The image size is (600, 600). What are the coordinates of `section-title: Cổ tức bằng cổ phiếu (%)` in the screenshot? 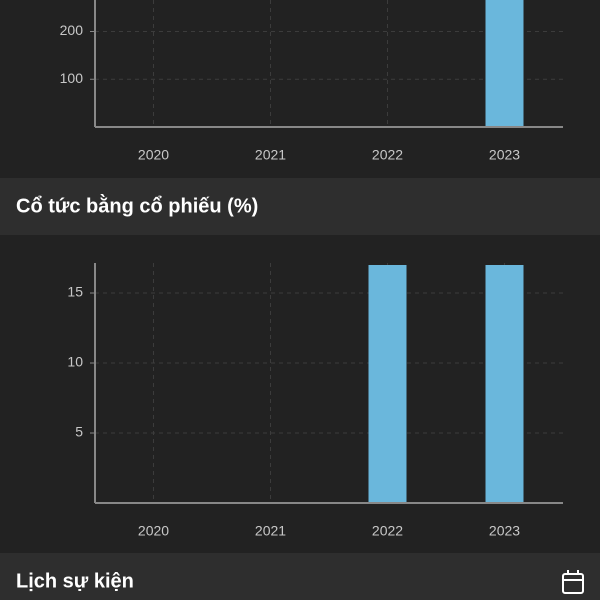 It's located at (137, 205).